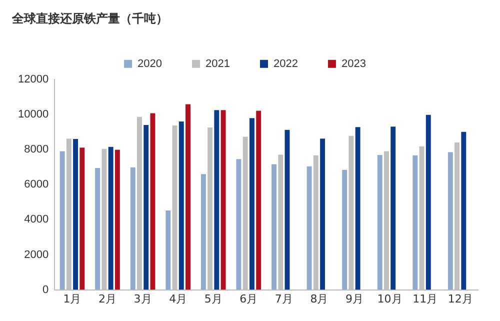  I want to click on x-tick-label: 4月, so click(178, 299).